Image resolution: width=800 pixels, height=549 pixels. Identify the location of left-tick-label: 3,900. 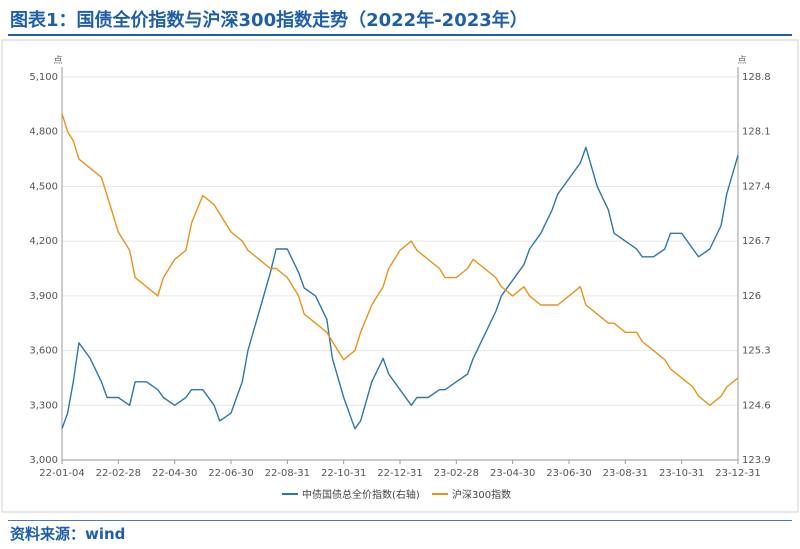
(43, 296).